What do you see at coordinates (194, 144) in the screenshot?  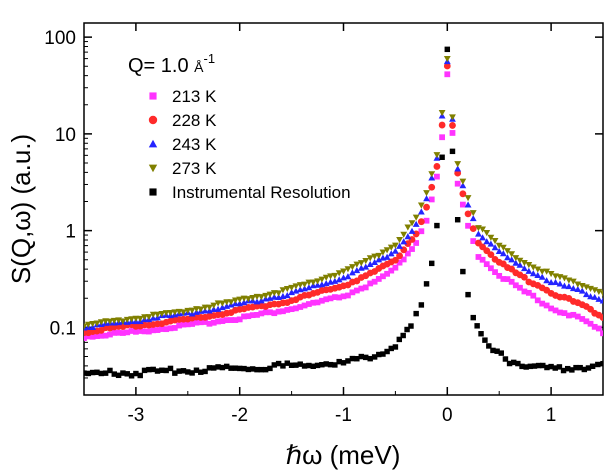 I see `legend-label: 243 K` at bounding box center [194, 144].